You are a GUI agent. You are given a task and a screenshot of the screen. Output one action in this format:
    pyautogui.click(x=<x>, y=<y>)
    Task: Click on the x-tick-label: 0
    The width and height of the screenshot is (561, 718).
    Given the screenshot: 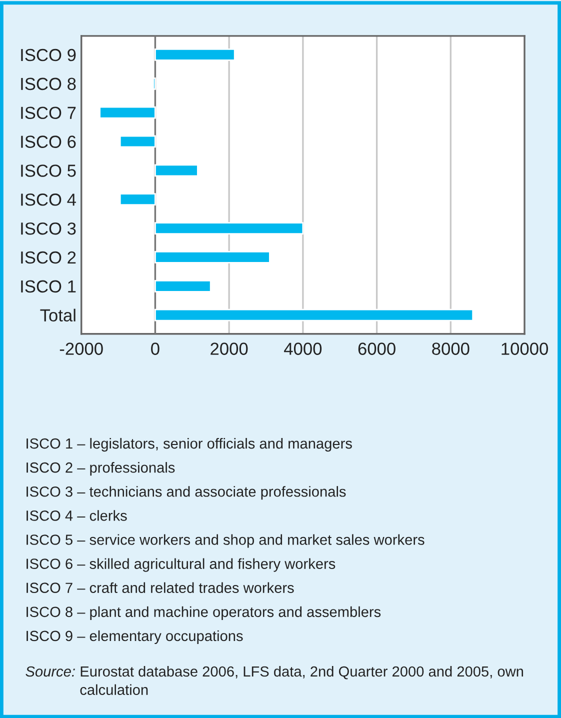 What is the action you would take?
    pyautogui.click(x=155, y=348)
    